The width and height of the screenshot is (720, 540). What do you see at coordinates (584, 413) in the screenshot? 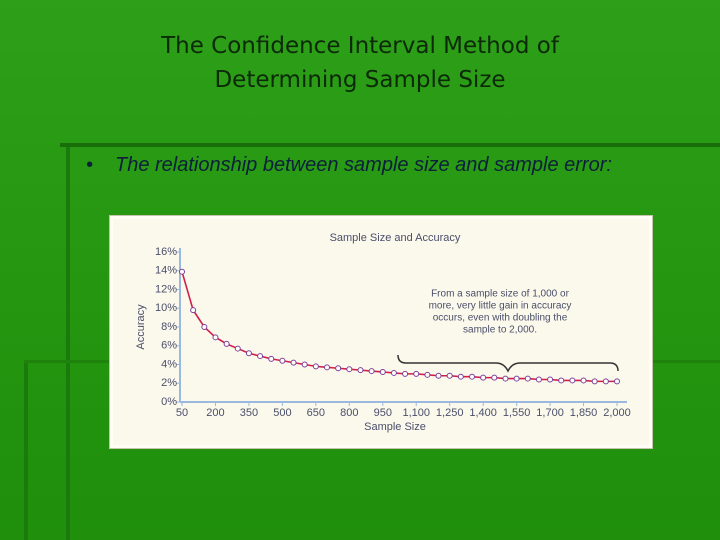
I see `x-tick-label: 1,850` at bounding box center [584, 413].